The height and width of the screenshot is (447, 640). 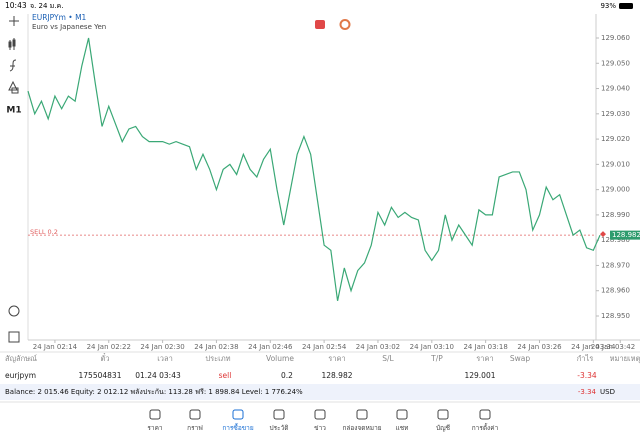 What do you see at coordinates (14, 311) in the screenshot?
I see `zoom-tool` at bounding box center [14, 311].